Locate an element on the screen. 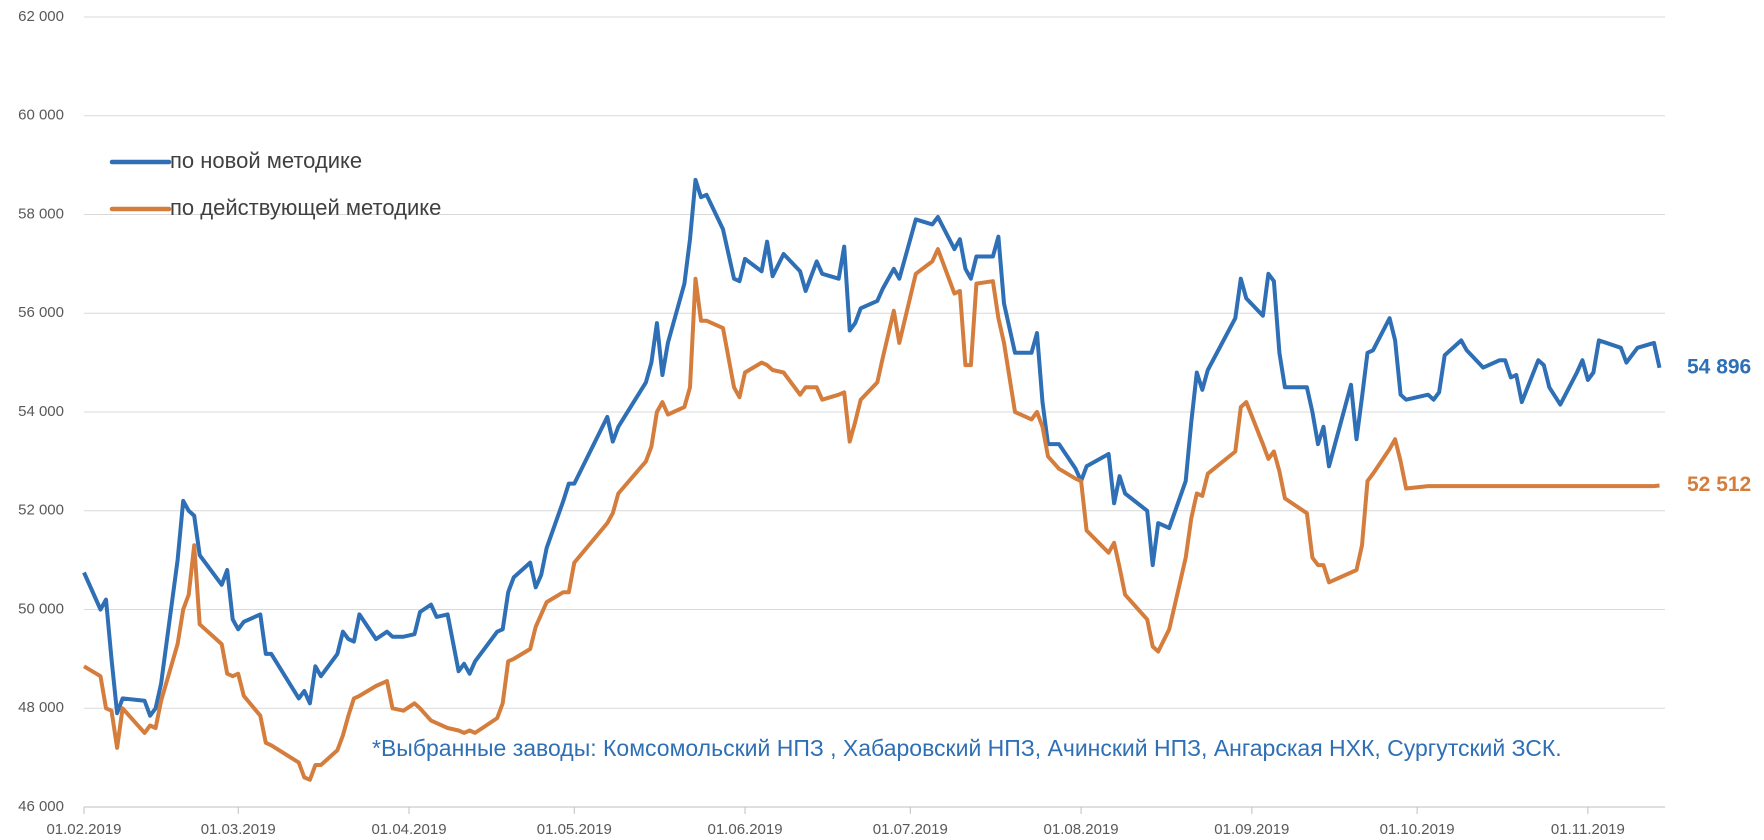 The height and width of the screenshot is (840, 1764). x-tick-label: 01.07.2019 is located at coordinates (910, 829).